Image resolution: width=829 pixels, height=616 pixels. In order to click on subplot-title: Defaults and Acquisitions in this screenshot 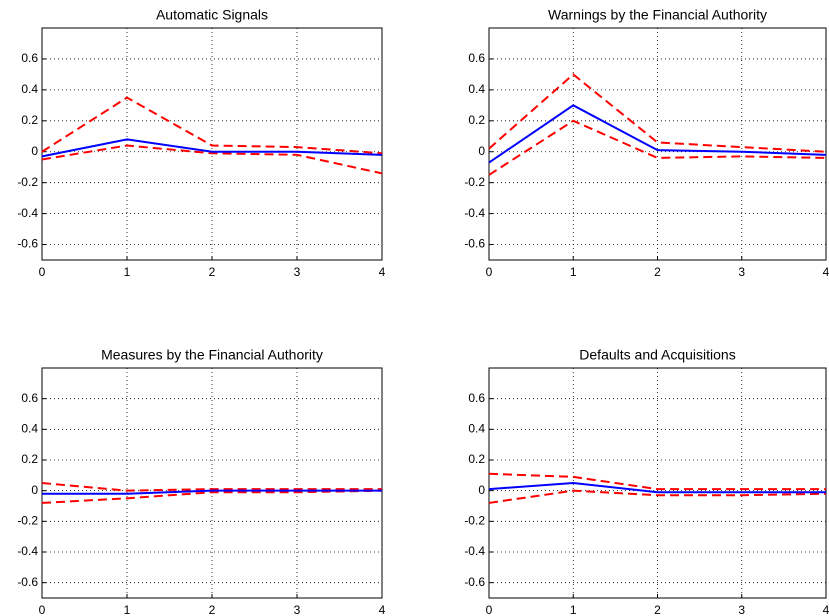, I will do `click(657, 355)`.